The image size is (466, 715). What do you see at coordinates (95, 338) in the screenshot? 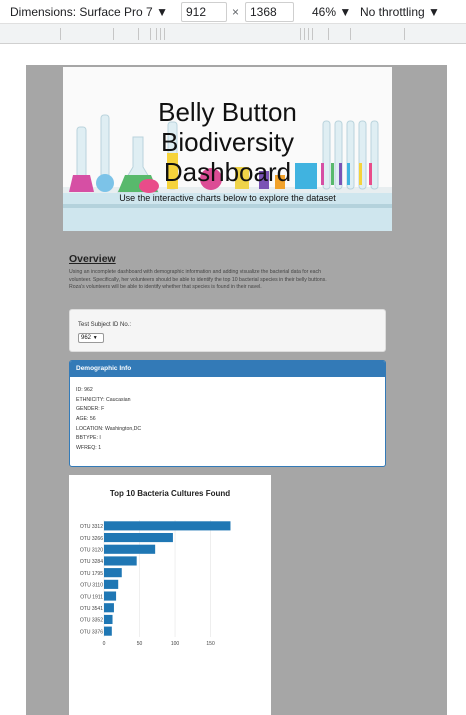
I see `chevron-down-icon: ▼` at bounding box center [95, 338].